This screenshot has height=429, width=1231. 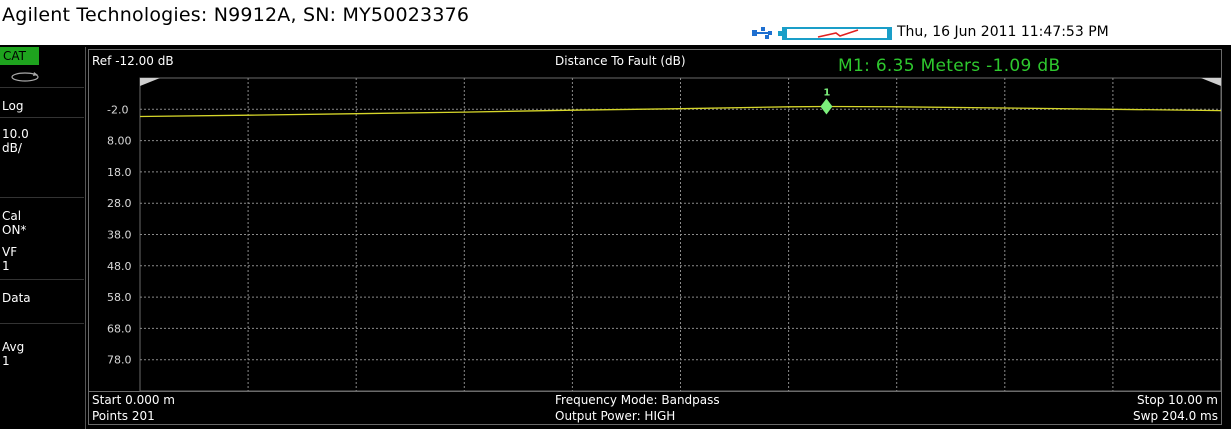 What do you see at coordinates (16, 298) in the screenshot?
I see `data-label: Data` at bounding box center [16, 298].